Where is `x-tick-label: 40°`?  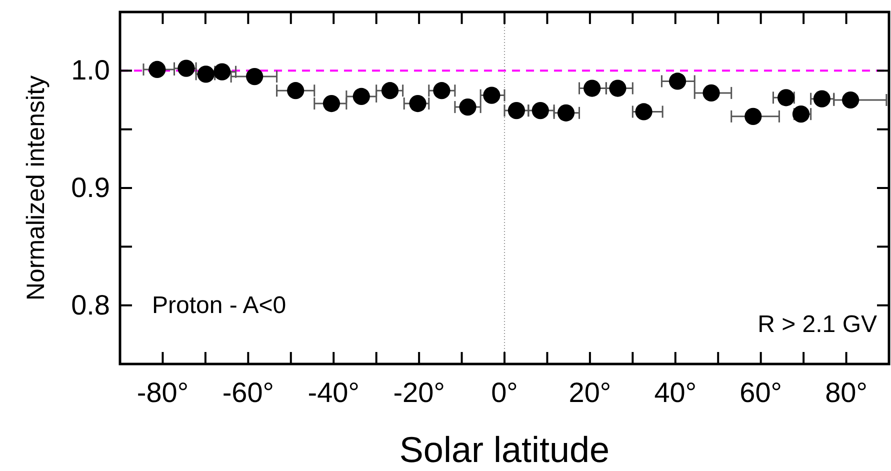 x-tick-label: 40° is located at coordinates (675, 392).